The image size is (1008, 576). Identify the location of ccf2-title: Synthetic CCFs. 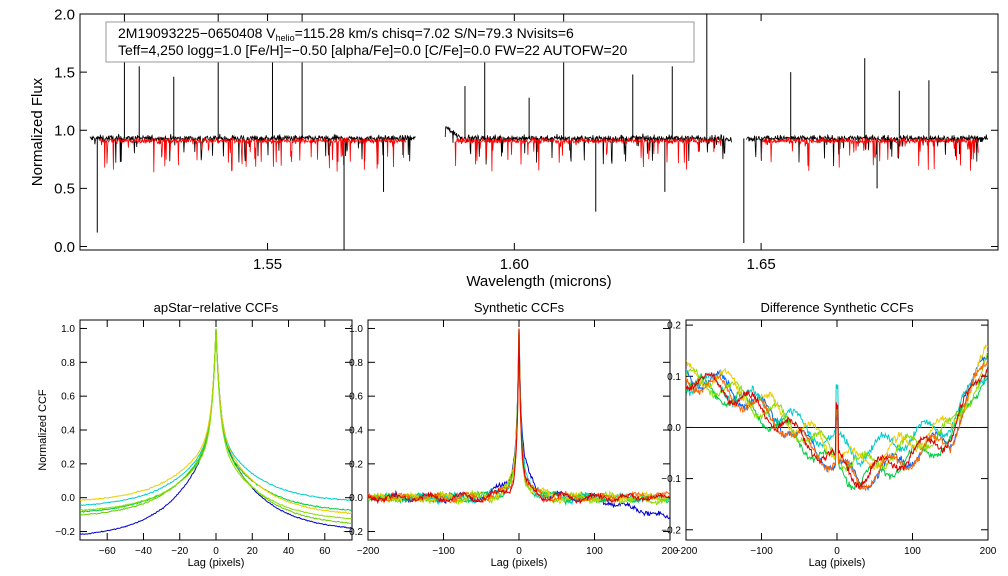
(519, 307).